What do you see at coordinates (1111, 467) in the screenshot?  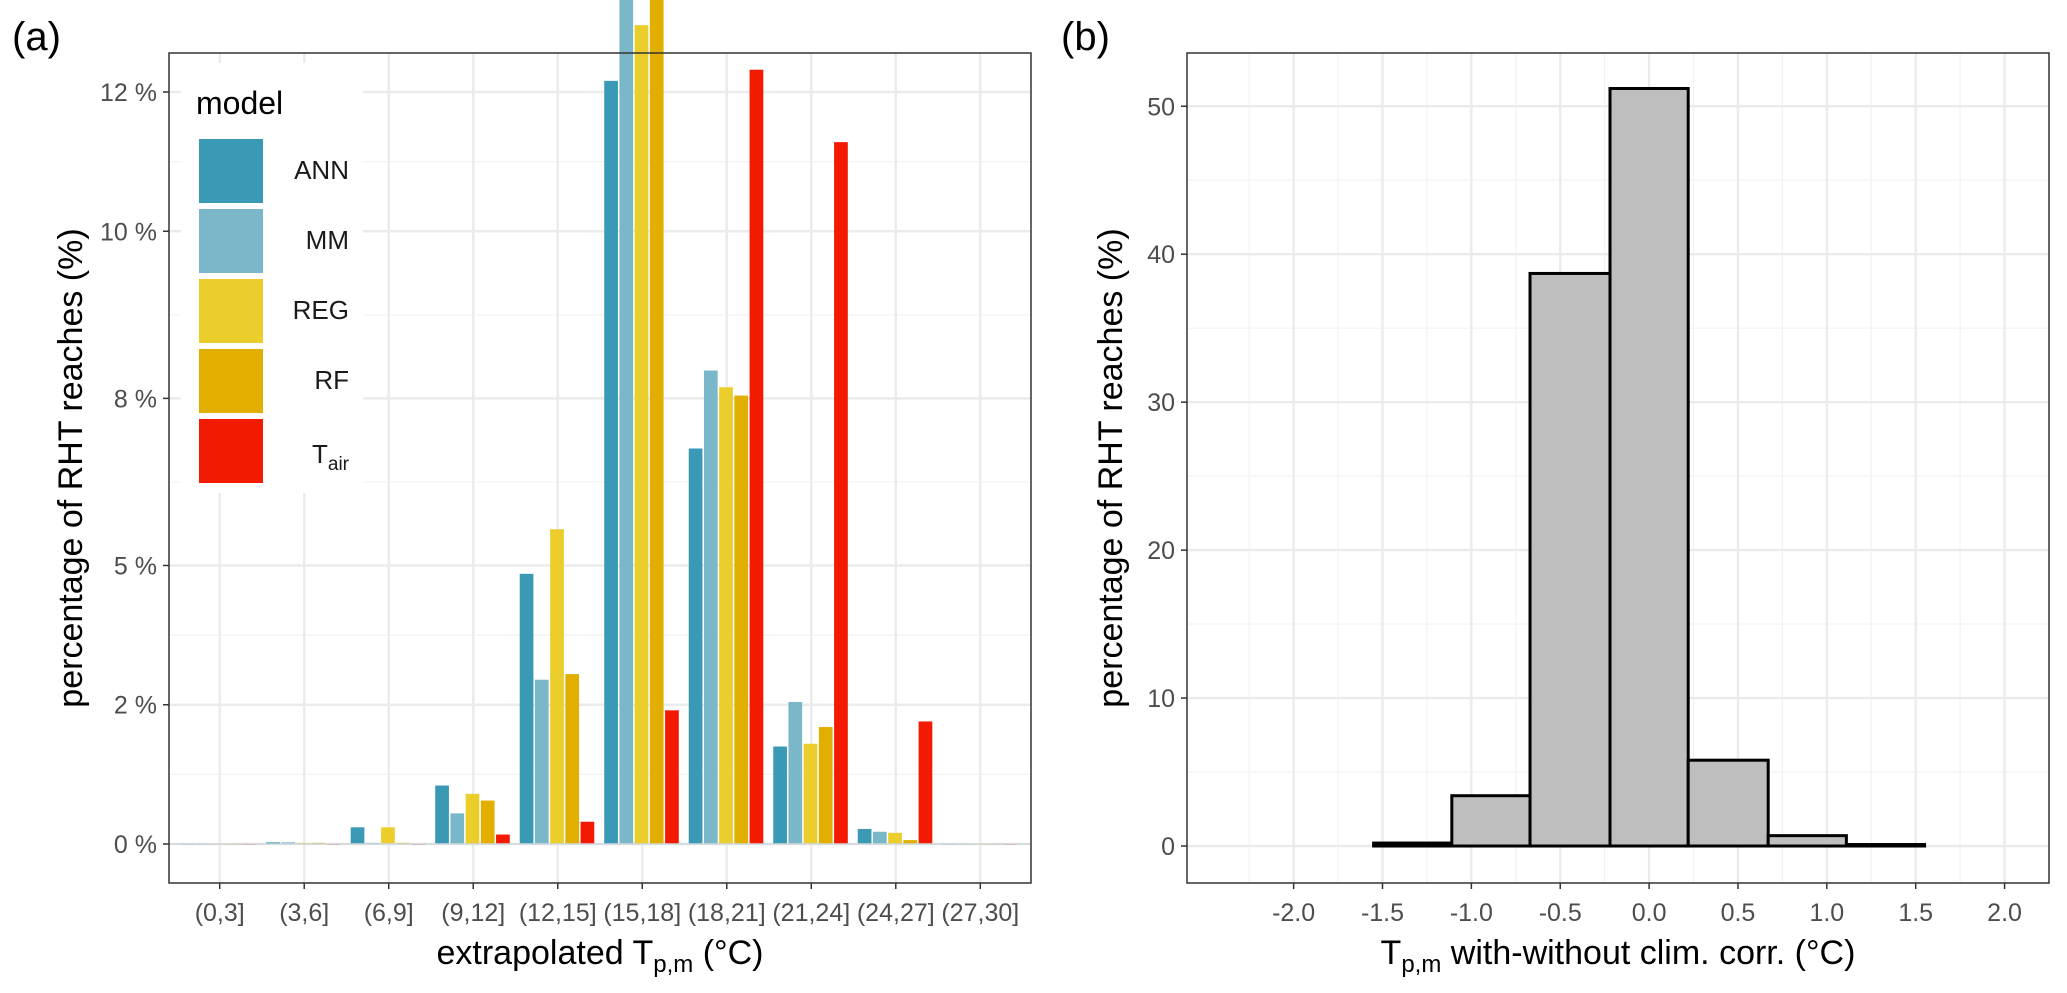 I see `panel-b-y-axis-title: percentage of RHT reaches (%)` at bounding box center [1111, 467].